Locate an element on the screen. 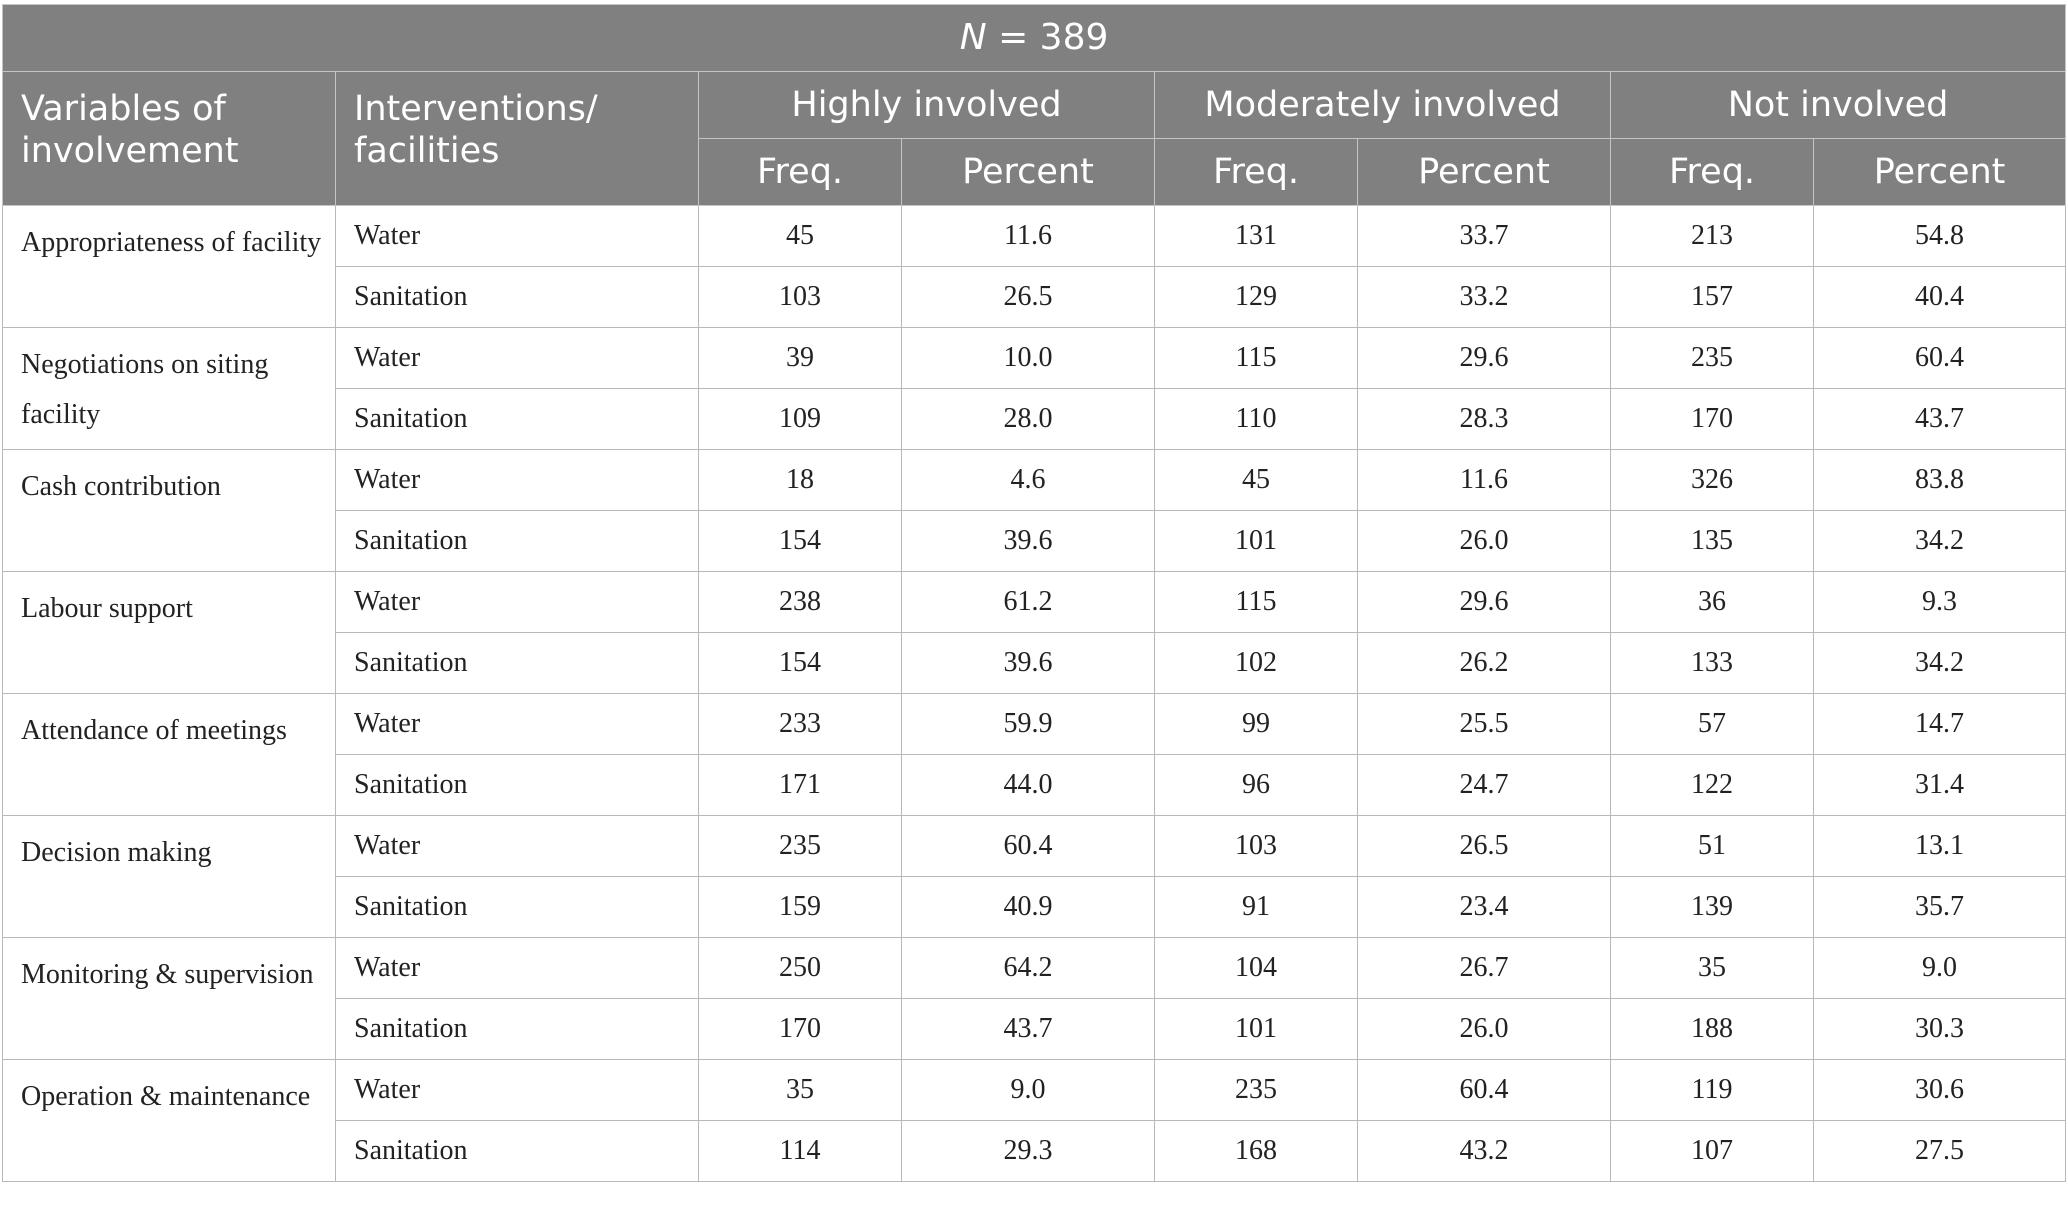  variable-cell: Decision making is located at coordinates (169, 876).